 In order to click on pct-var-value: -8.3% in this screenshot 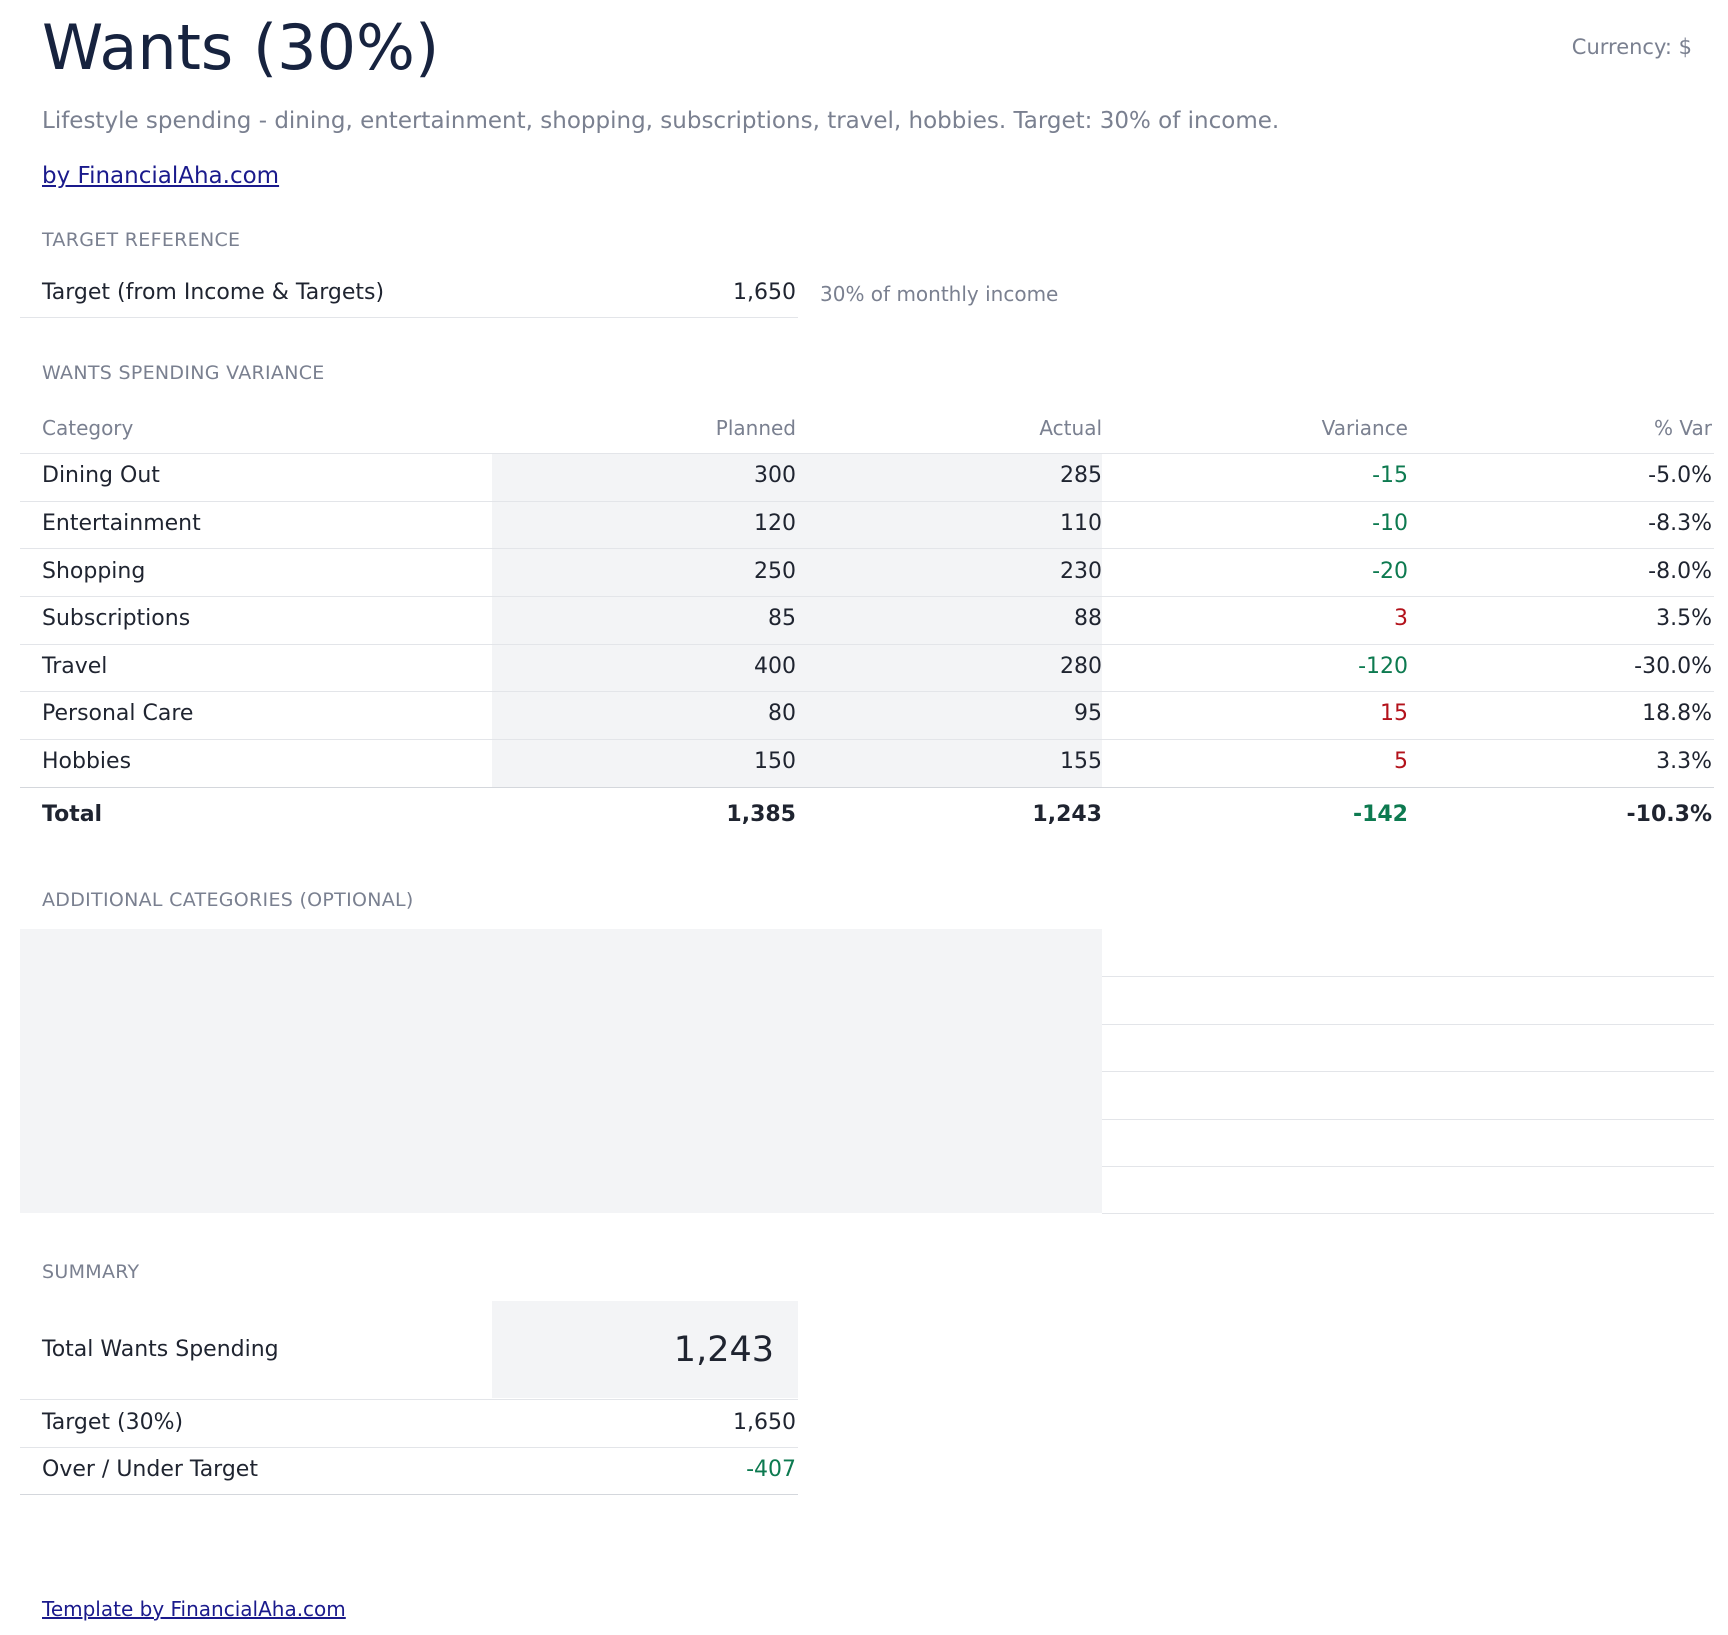, I will do `click(1680, 523)`.